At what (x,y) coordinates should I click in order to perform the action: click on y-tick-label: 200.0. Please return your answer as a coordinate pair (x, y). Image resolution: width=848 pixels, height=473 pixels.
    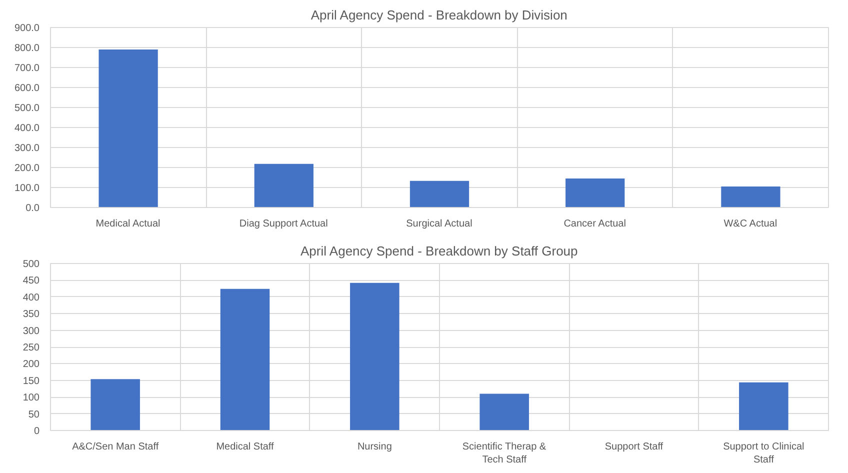
    Looking at the image, I should click on (27, 168).